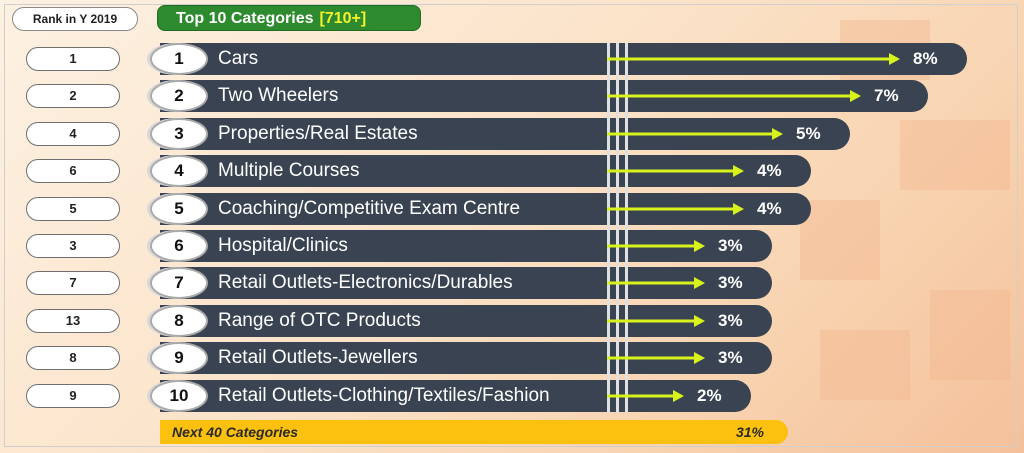 The width and height of the screenshot is (1024, 453). Describe the element at coordinates (245, 18) in the screenshot. I see `title-text: Top 10 Categories` at that location.